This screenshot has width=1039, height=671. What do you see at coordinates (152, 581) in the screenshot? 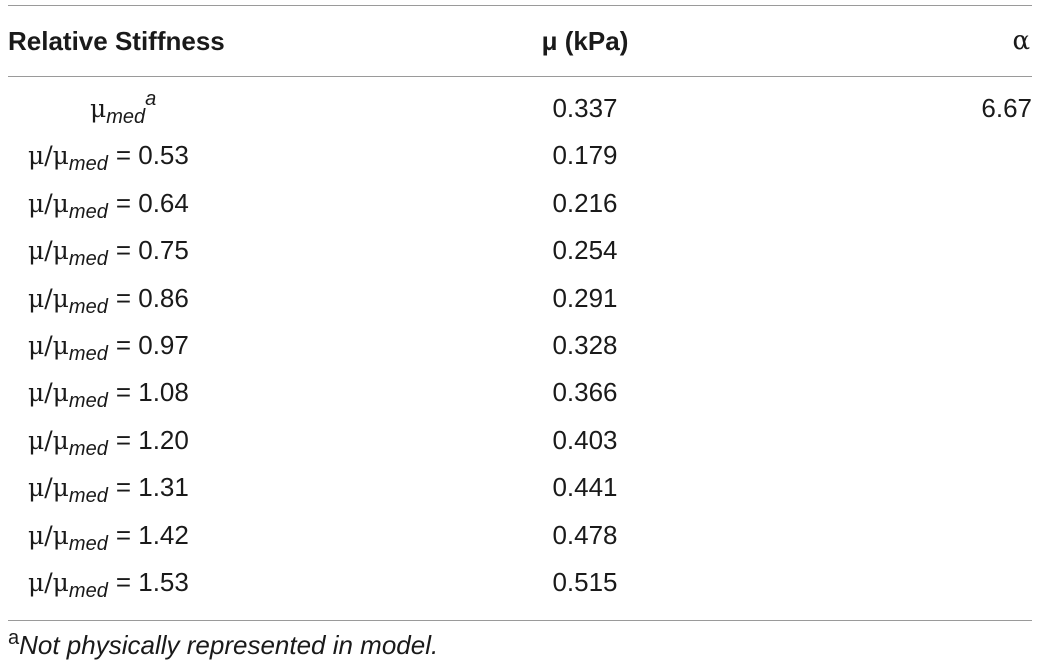
I see `ratio-value: = 1.53` at bounding box center [152, 581].